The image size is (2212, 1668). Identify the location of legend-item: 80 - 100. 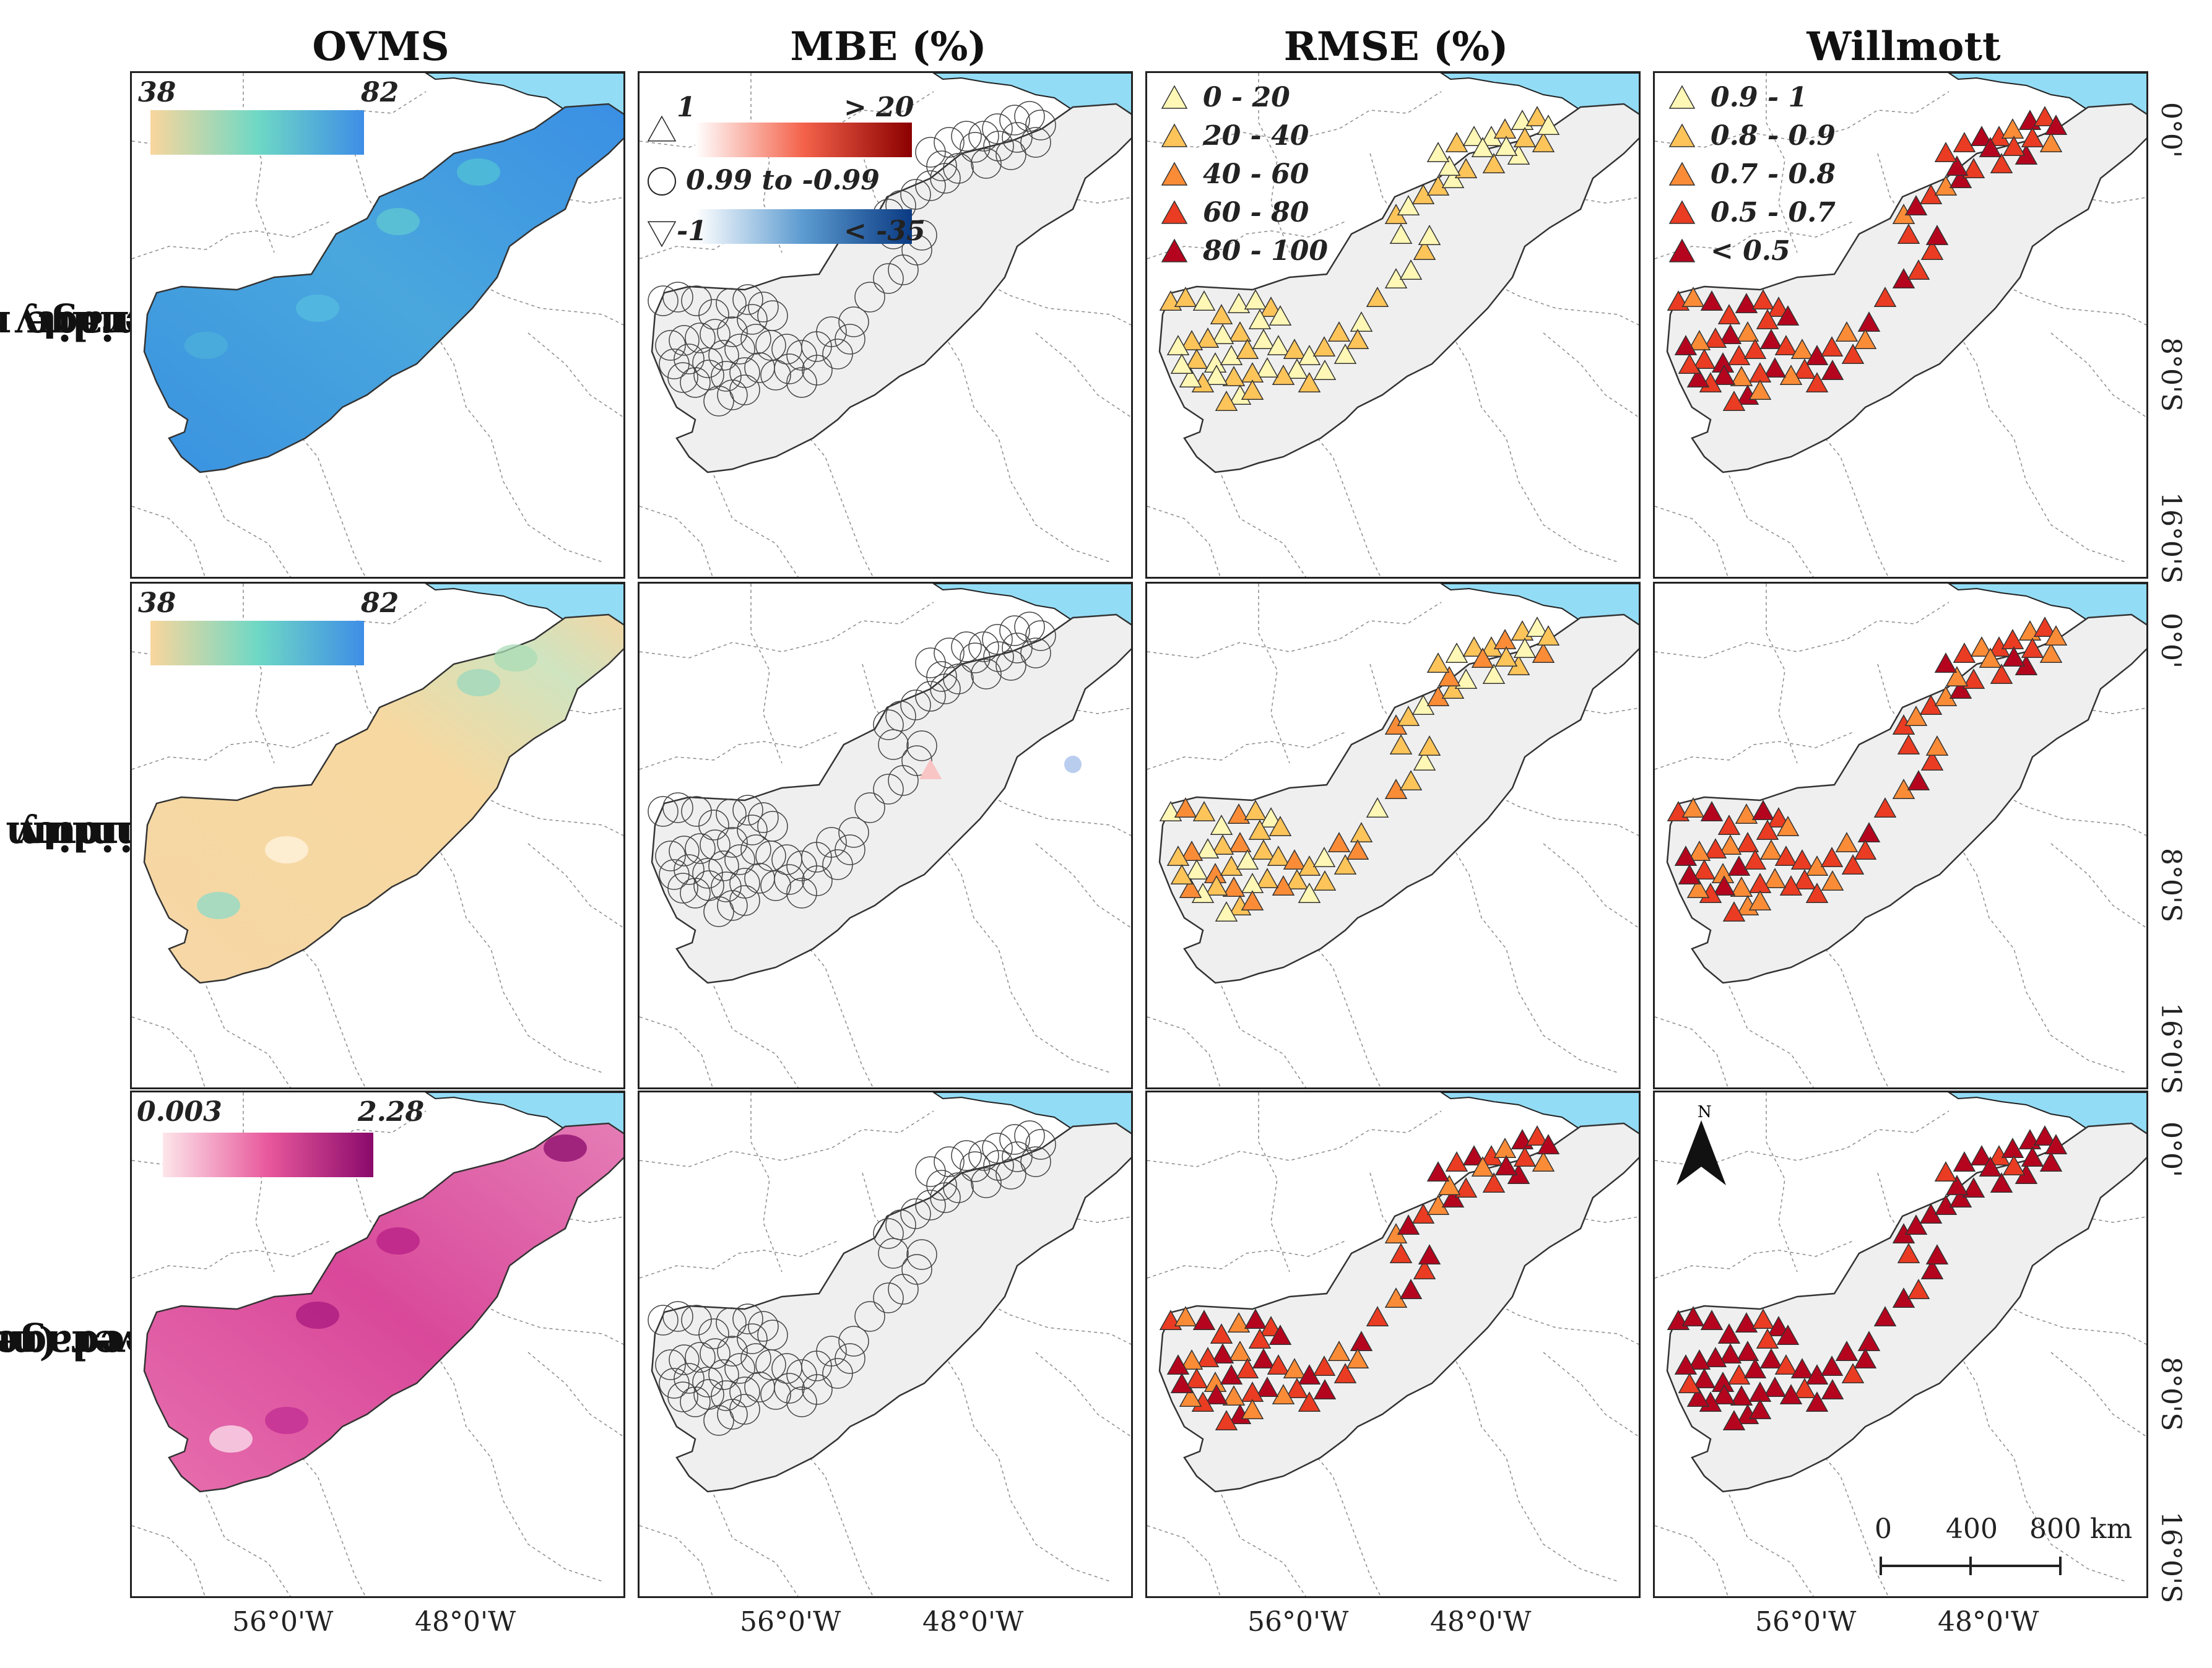
(1244, 250).